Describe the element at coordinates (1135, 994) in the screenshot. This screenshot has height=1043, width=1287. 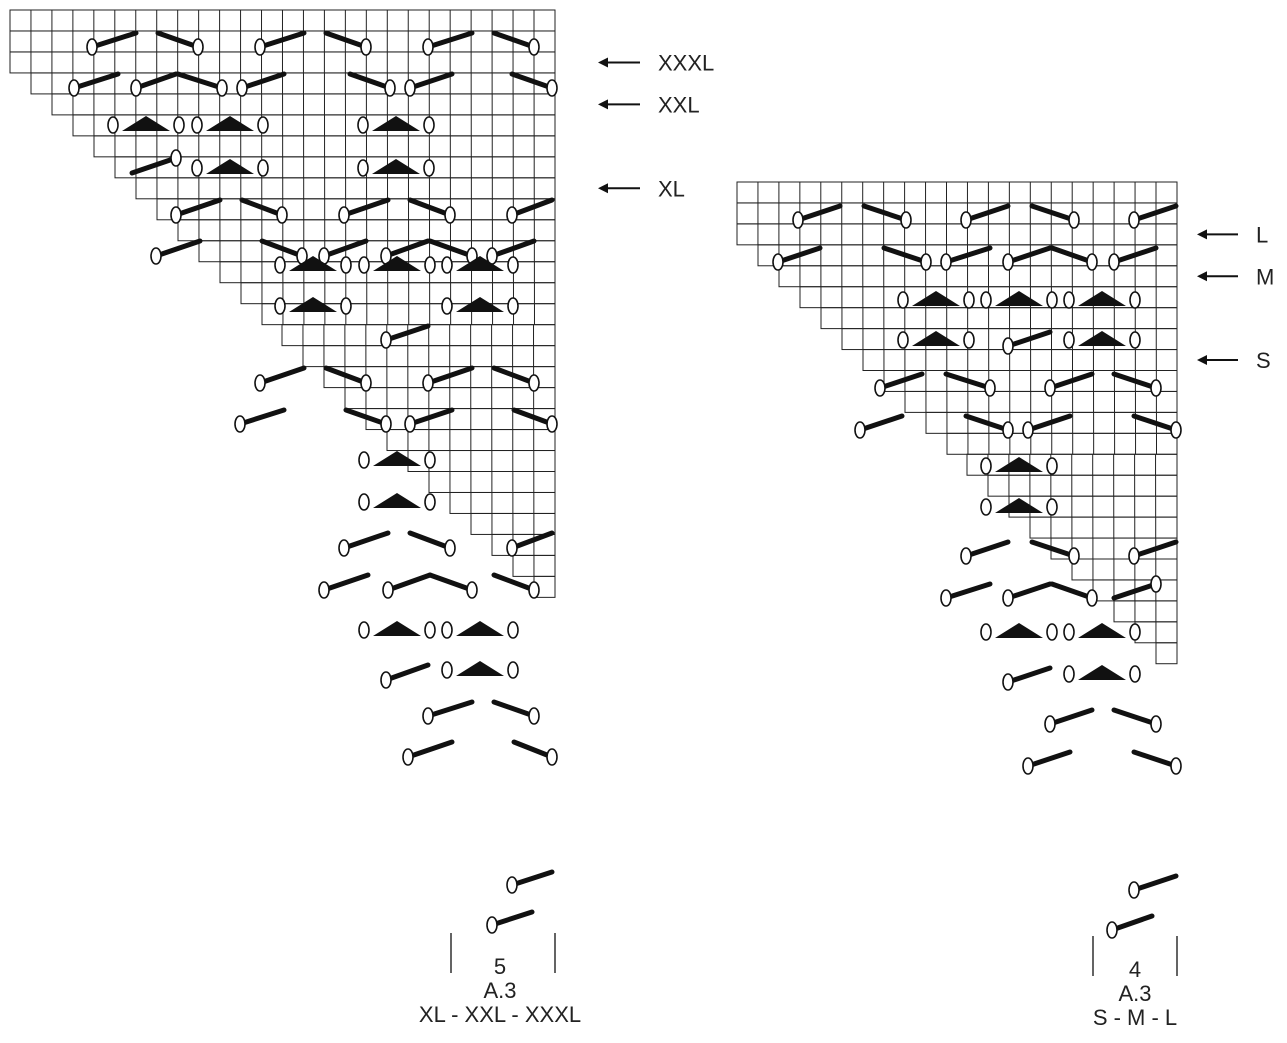
I see `caption-small: 4 A.3 S - M - L` at that location.